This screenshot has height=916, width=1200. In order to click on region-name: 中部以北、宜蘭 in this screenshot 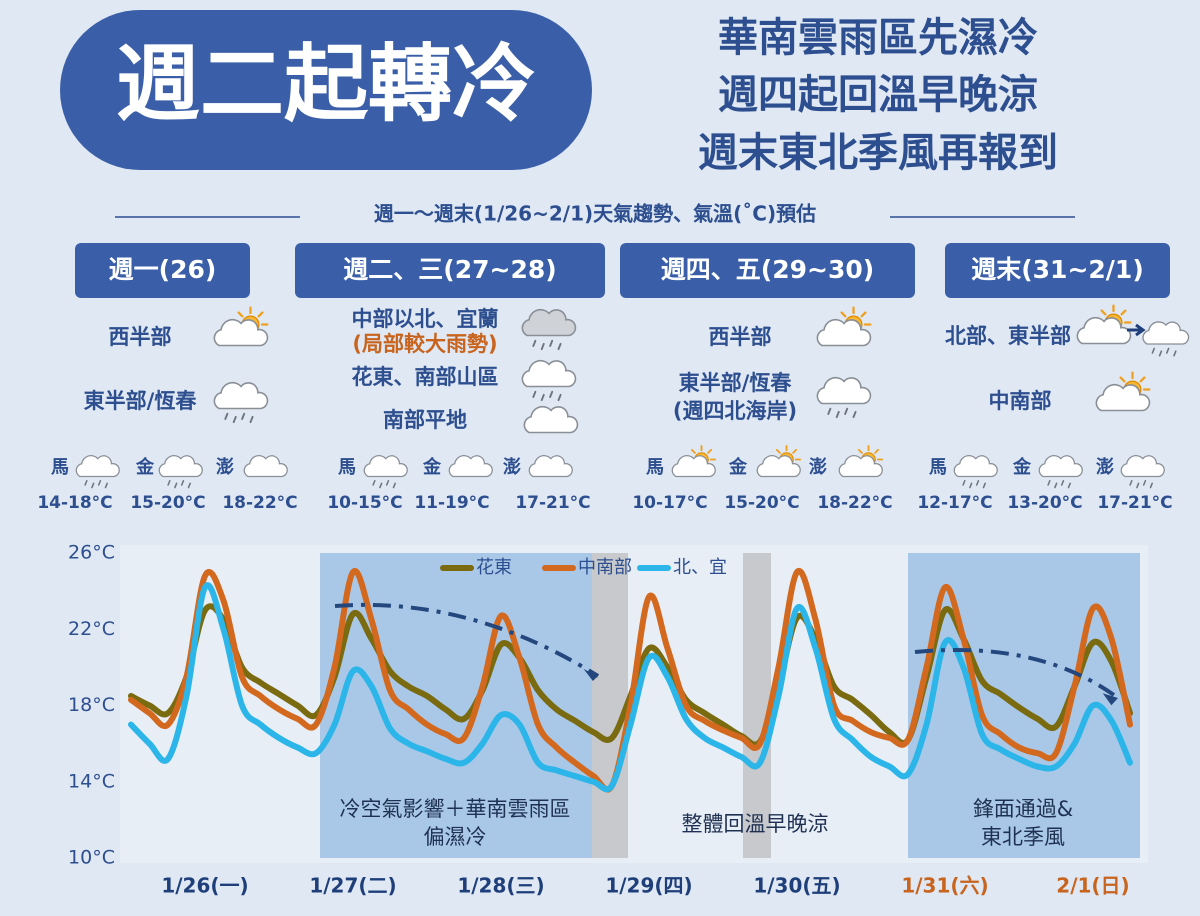, I will do `click(425, 319)`.